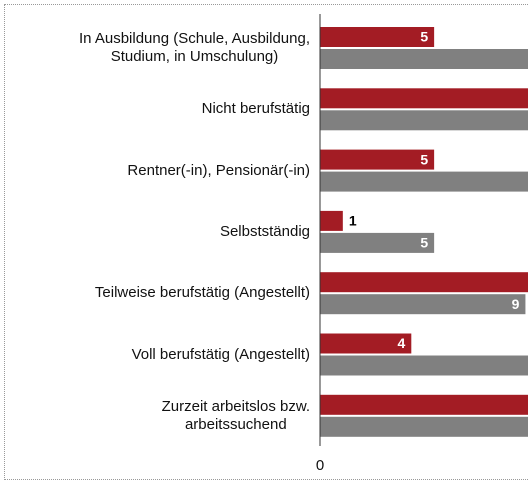 The width and height of the screenshot is (528, 486). What do you see at coordinates (218, 170) in the screenshot?
I see `category-label: Rentner(-in), Pensionär(-in)` at bounding box center [218, 170].